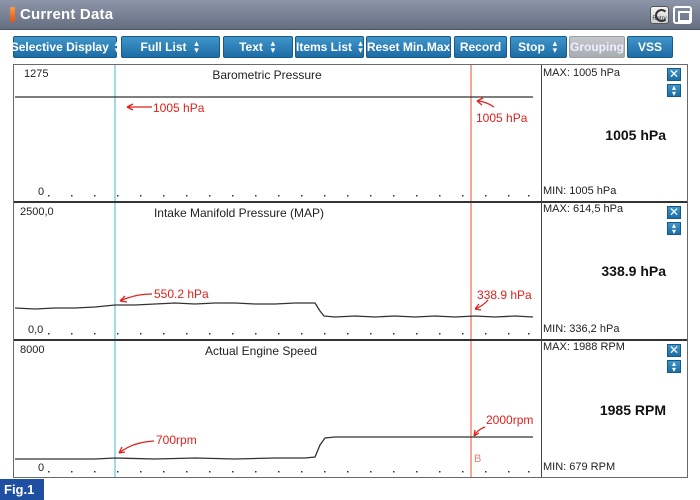  What do you see at coordinates (267, 75) in the screenshot?
I see `graph-title: Barometric Pressure` at bounding box center [267, 75].